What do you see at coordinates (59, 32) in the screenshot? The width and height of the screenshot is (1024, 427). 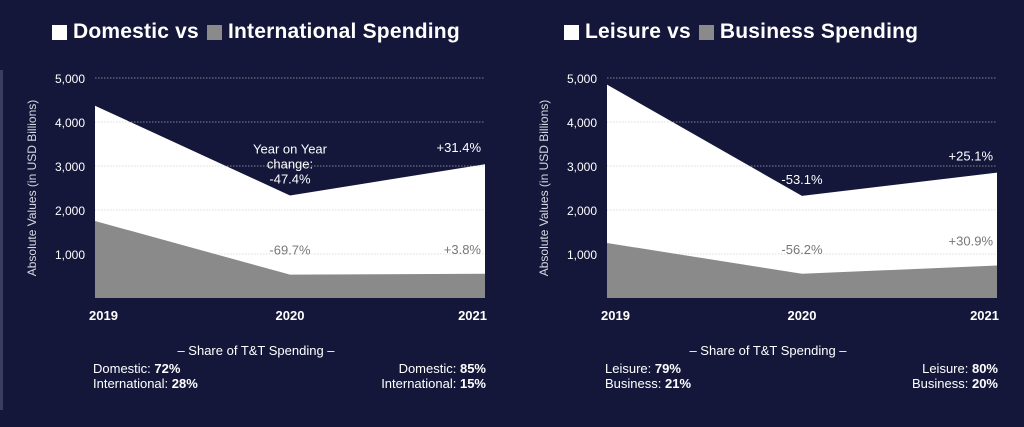 I see `legend-swatch-domestic` at bounding box center [59, 32].